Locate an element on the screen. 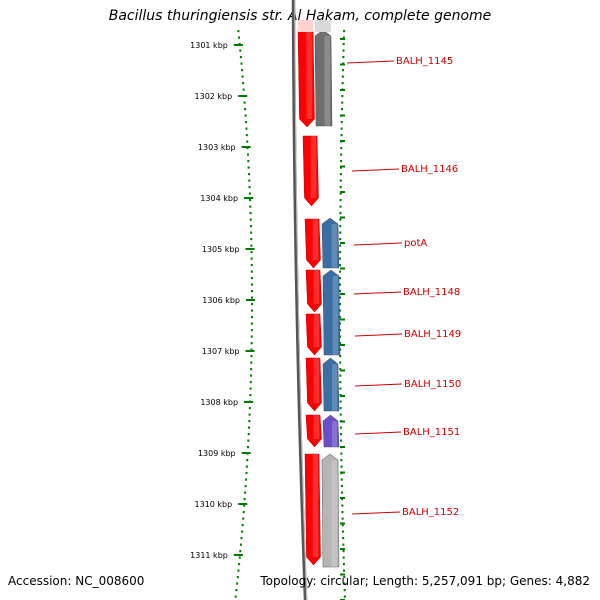  backbone-line is located at coordinates (299, 300).